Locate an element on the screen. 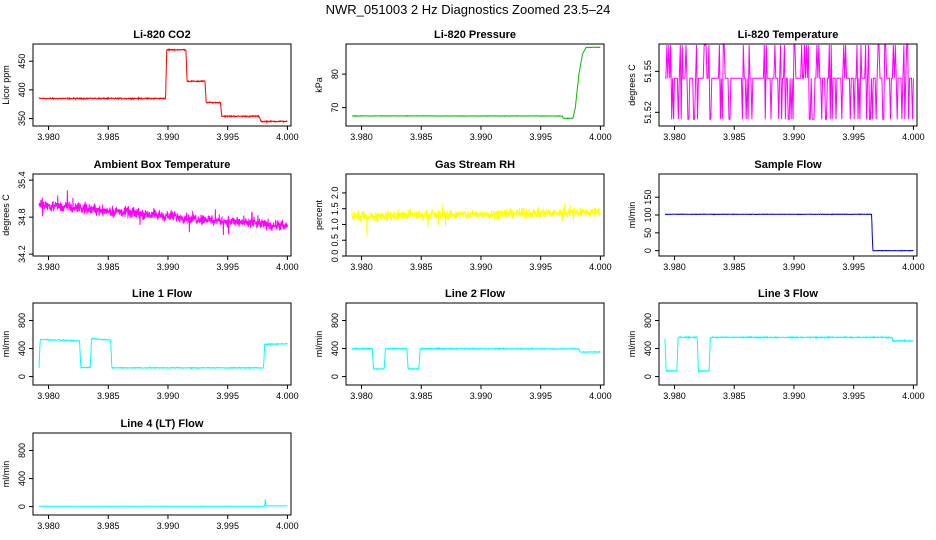 The image size is (936, 540). y-tick-label: 150 is located at coordinates (648, 197).